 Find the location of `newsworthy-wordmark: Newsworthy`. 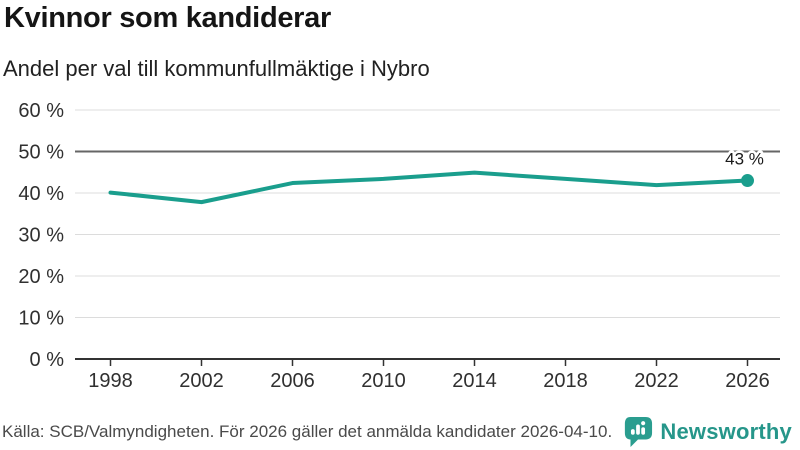

newsworthy-wordmark: Newsworthy is located at coordinates (726, 431).